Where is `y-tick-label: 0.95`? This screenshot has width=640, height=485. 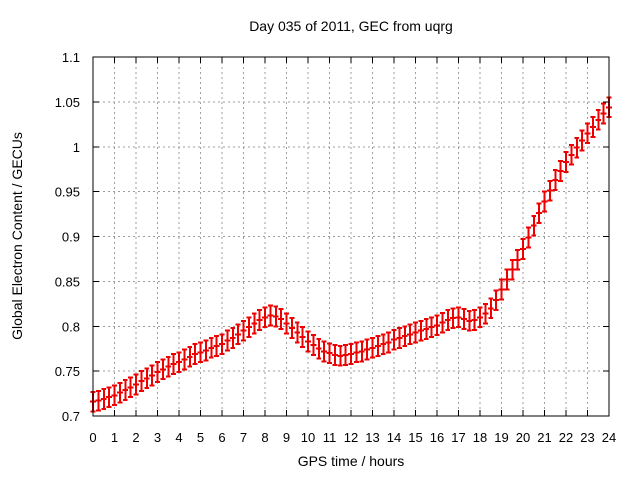
y-tick-label: 0.95 is located at coordinates (67, 192).